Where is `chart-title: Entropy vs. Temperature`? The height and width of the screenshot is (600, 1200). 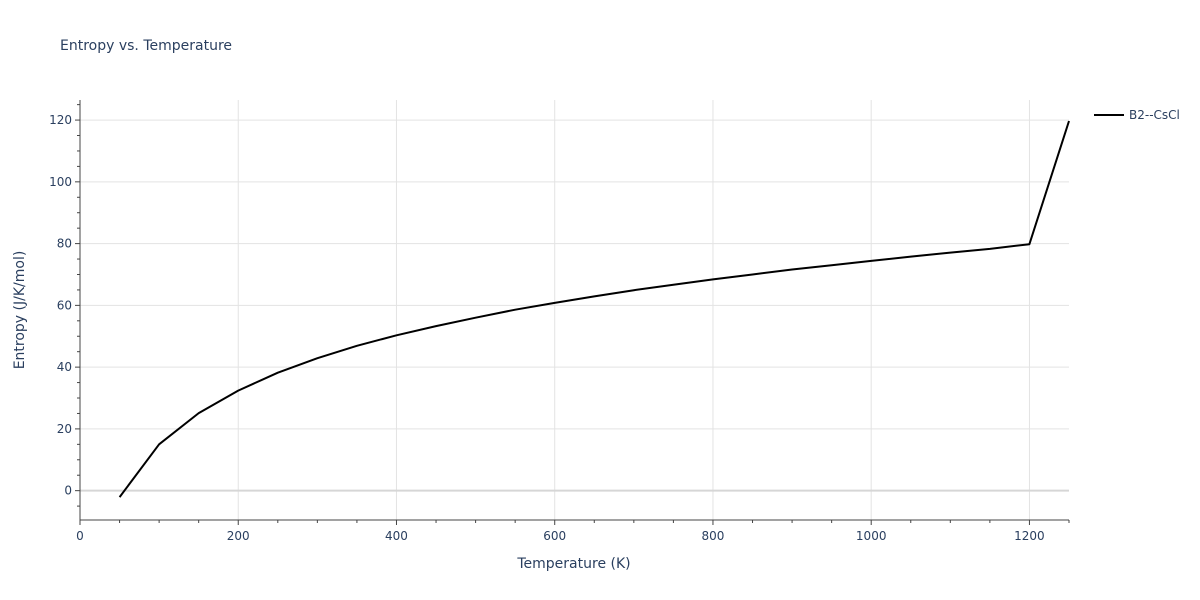
chart-title: Entropy vs. Temperature is located at coordinates (146, 46).